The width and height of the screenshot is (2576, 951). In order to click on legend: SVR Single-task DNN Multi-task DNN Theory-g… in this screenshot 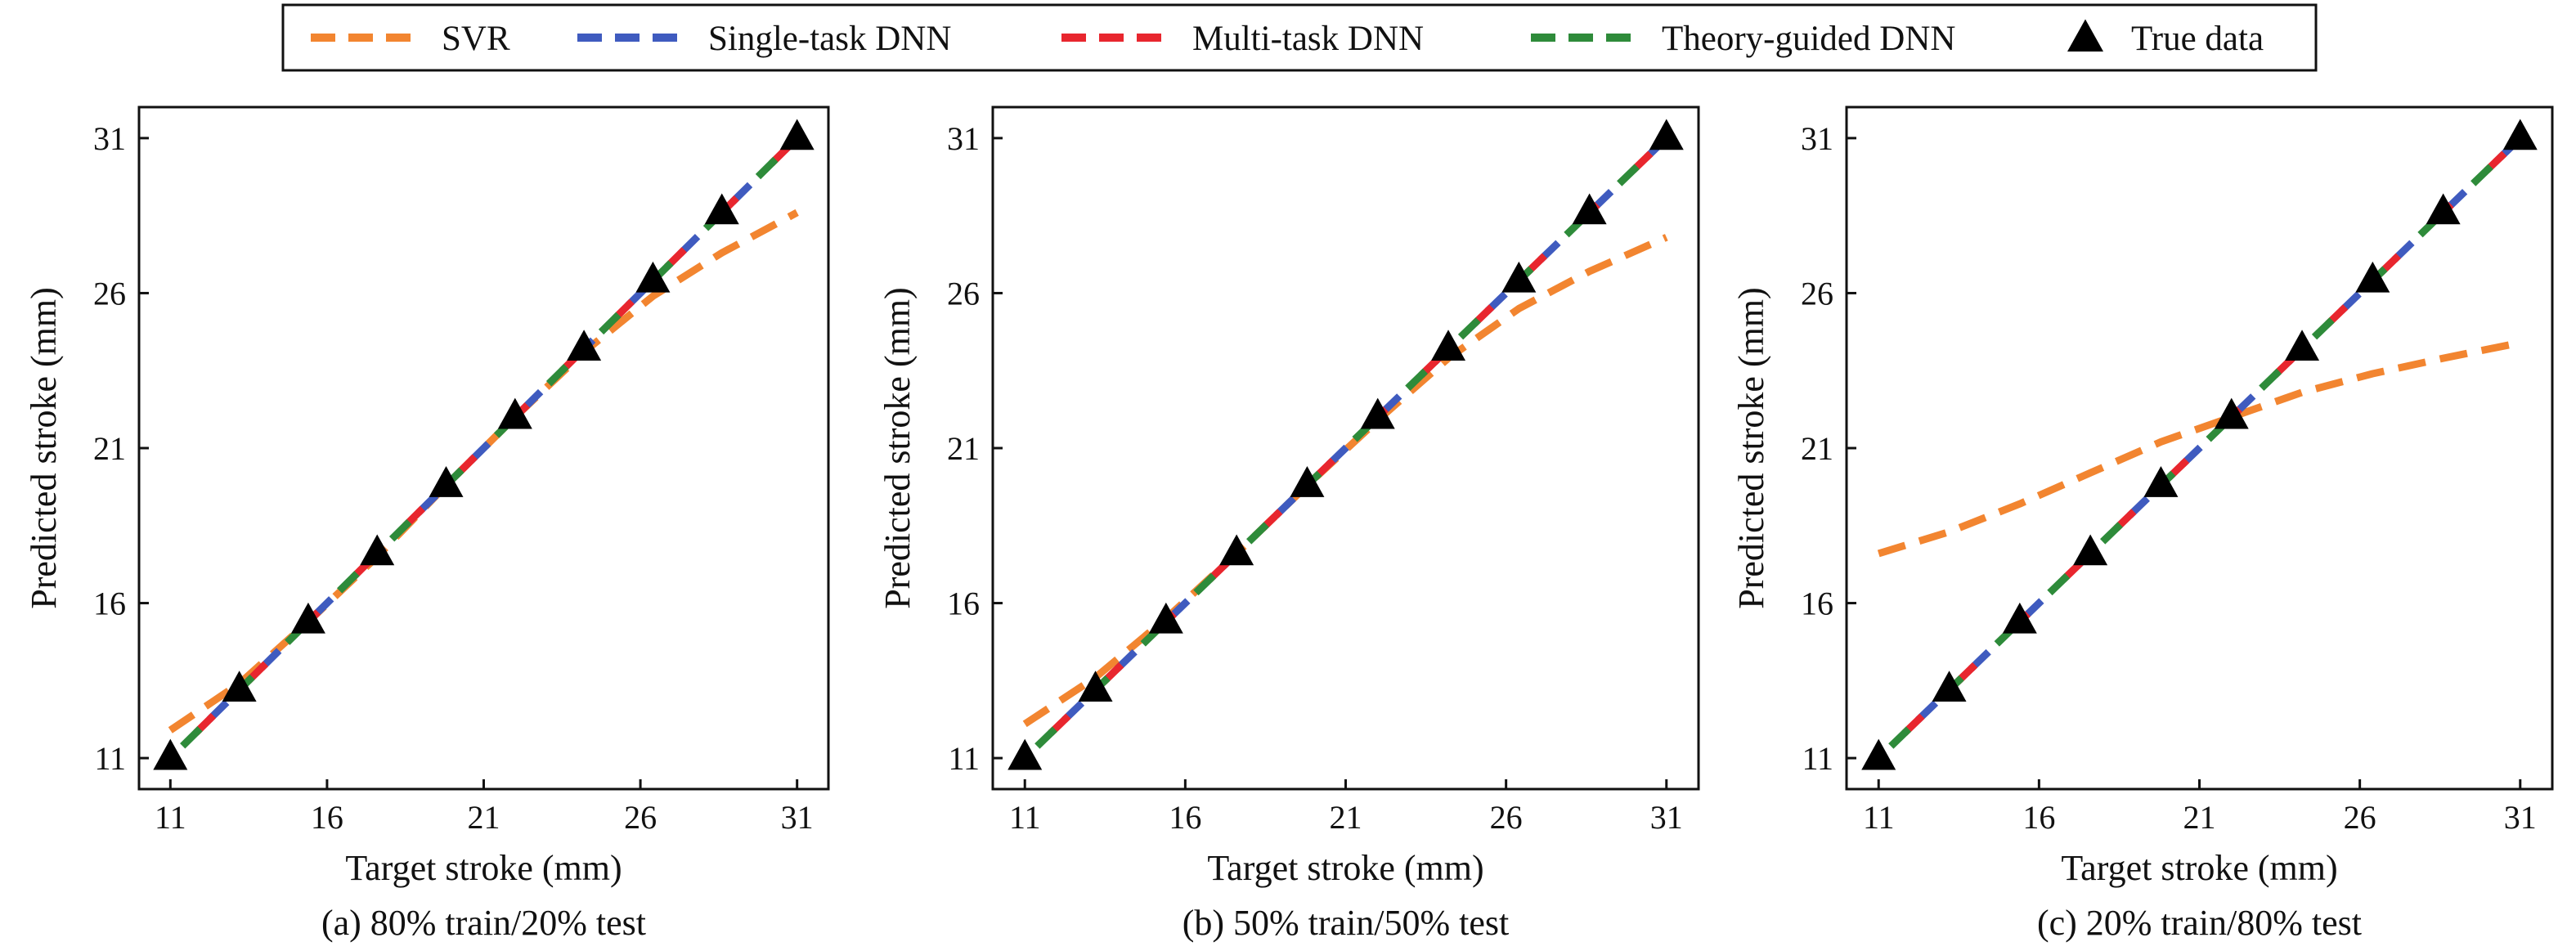, I will do `click(1299, 37)`.